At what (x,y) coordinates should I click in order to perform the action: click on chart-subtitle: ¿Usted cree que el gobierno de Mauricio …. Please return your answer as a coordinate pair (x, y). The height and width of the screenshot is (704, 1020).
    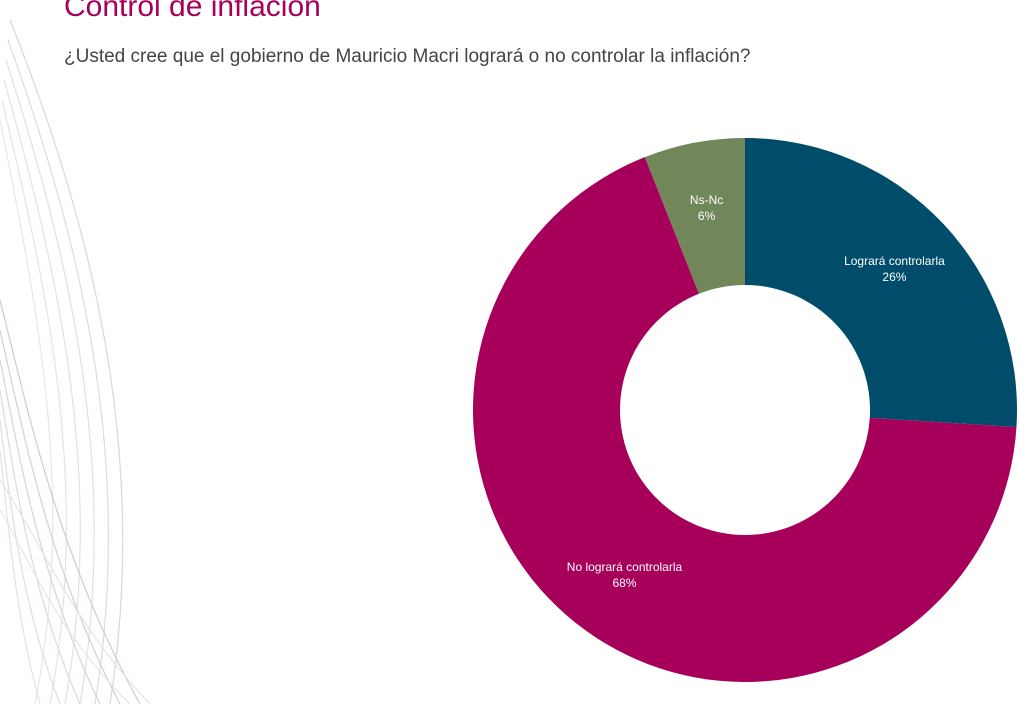
    Looking at the image, I should click on (407, 56).